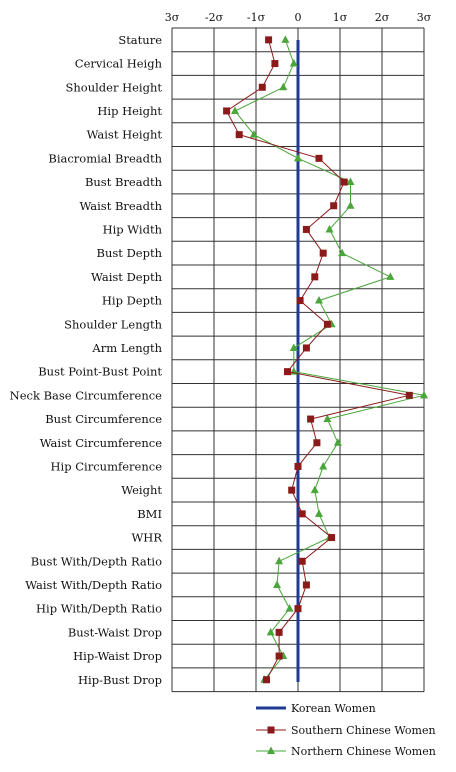  Describe the element at coordinates (333, 708) in the screenshot. I see `legend-label: Korean Women` at that location.